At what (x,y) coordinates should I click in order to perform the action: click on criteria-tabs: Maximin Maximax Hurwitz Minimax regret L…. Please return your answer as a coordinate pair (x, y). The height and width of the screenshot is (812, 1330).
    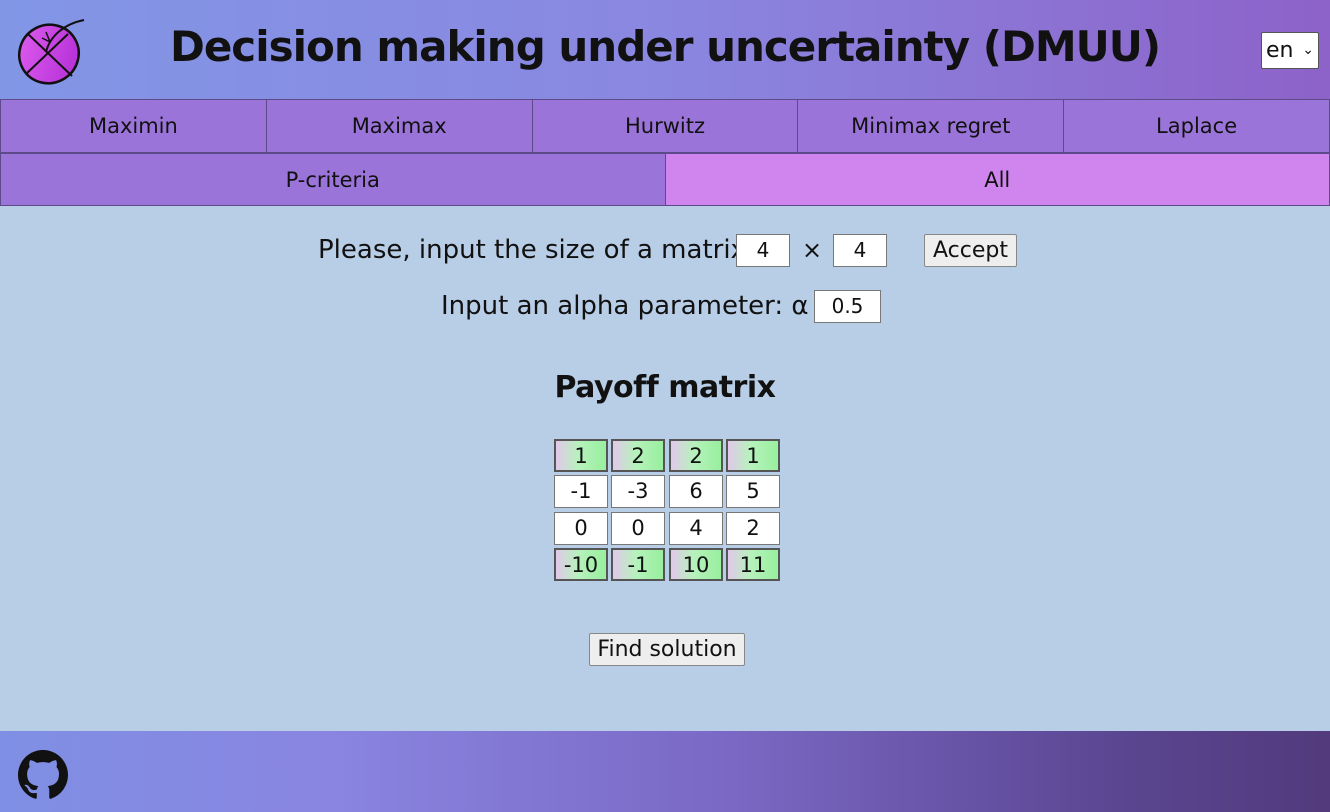
    Looking at the image, I should click on (665, 126).